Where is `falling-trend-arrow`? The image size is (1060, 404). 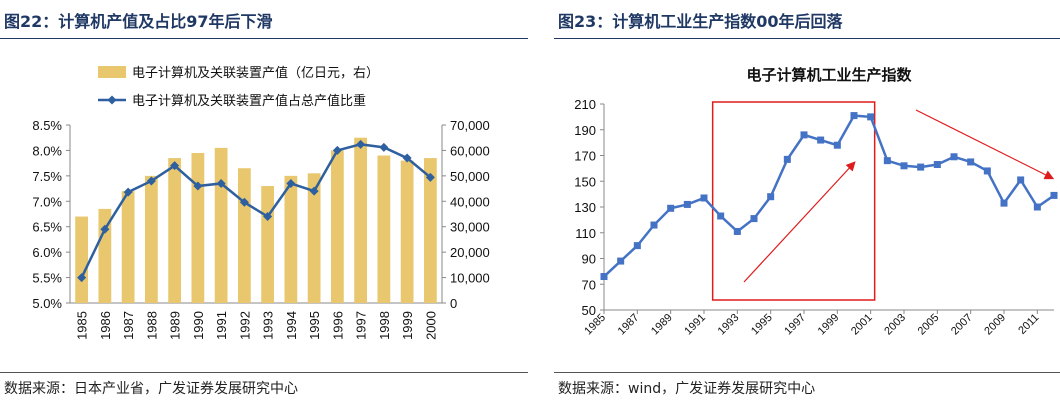
falling-trend-arrow is located at coordinates (985, 144).